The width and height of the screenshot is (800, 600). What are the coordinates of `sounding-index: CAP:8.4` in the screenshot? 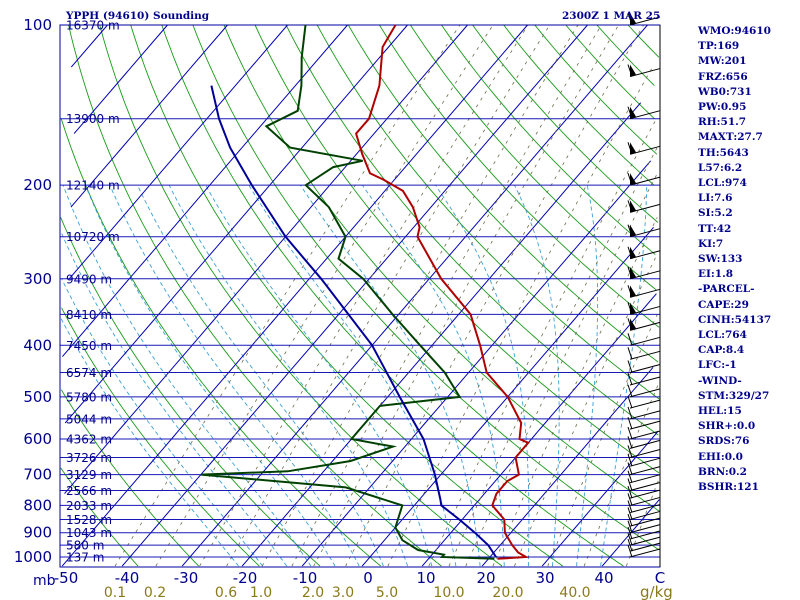 It's located at (721, 350).